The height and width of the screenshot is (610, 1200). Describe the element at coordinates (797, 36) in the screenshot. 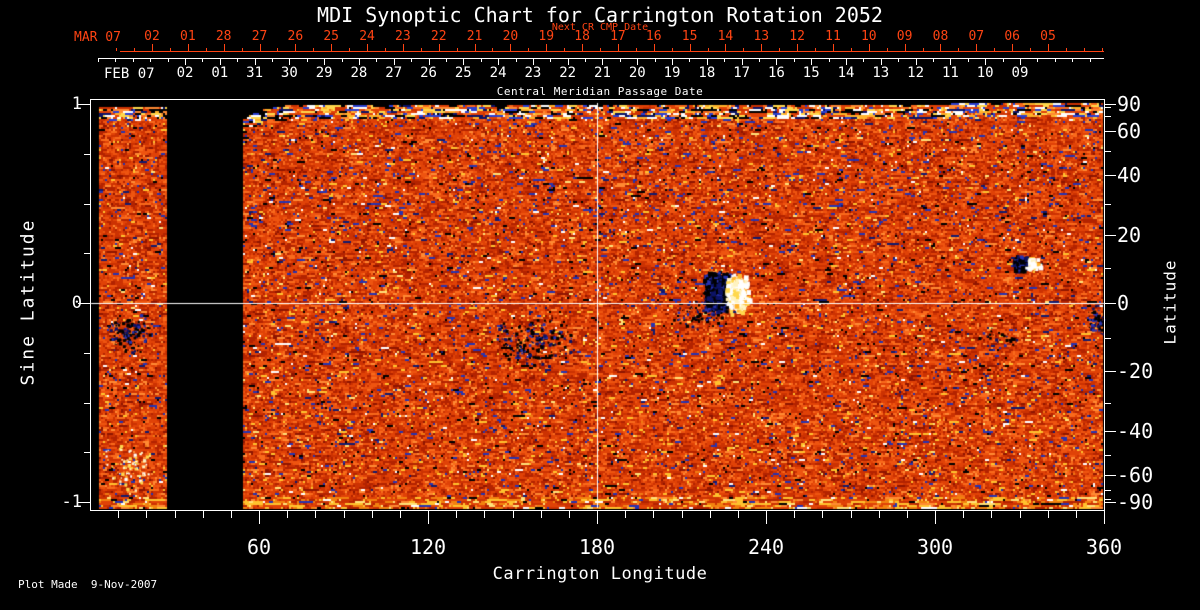

I see `next-cr-tick-label: 12` at that location.